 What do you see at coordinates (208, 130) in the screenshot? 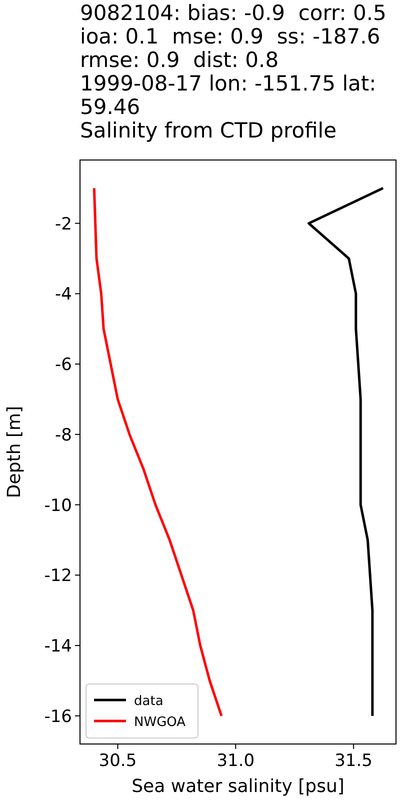
I see `chart-subtitle: Salinity from CTD profile` at bounding box center [208, 130].